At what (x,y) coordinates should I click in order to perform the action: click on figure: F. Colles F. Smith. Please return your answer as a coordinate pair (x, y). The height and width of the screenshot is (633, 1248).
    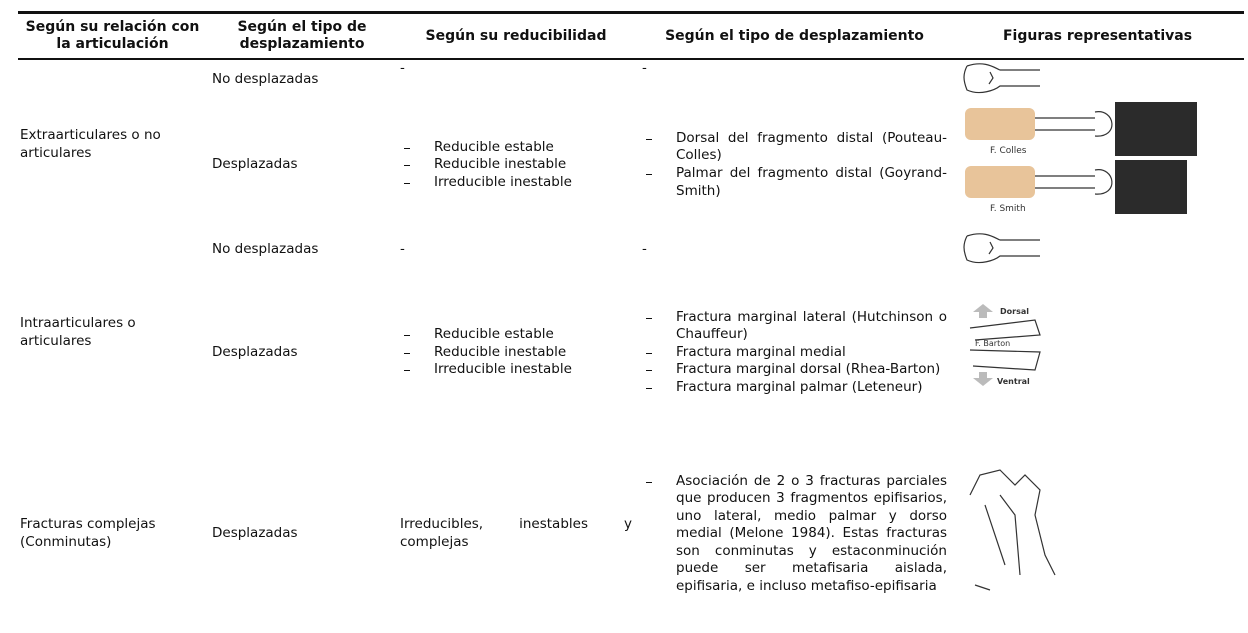
    Looking at the image, I should click on (1081, 158).